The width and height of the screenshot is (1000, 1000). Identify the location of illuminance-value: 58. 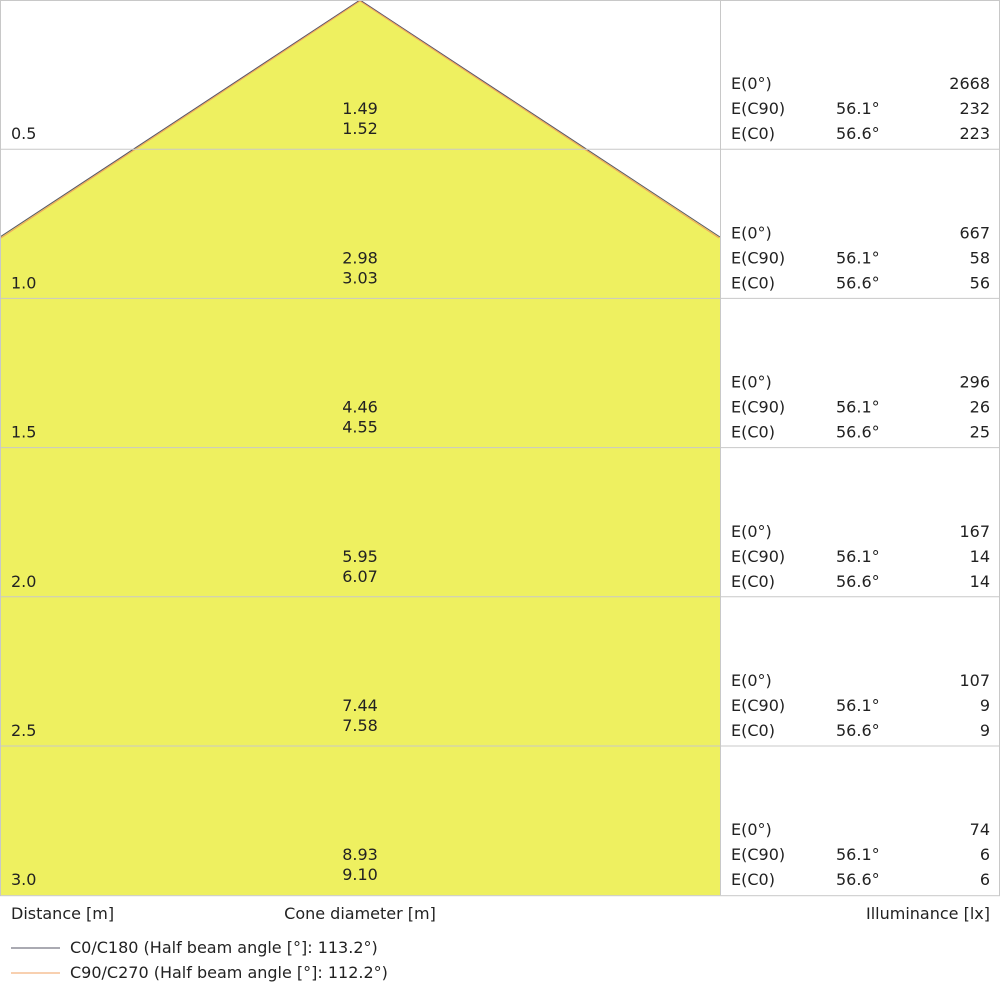
(980, 257).